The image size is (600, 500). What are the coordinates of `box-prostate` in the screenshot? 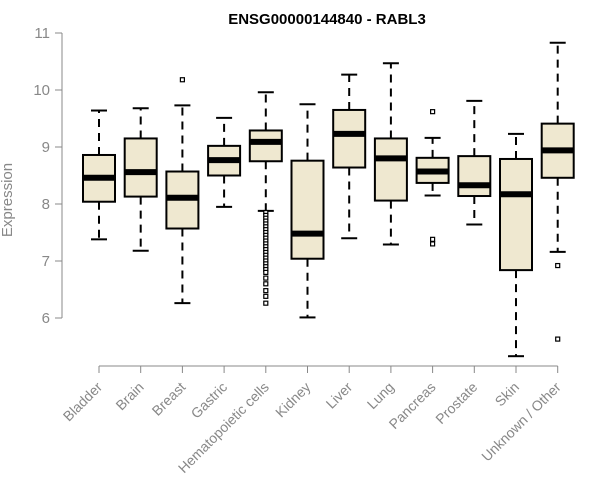 It's located at (474, 162).